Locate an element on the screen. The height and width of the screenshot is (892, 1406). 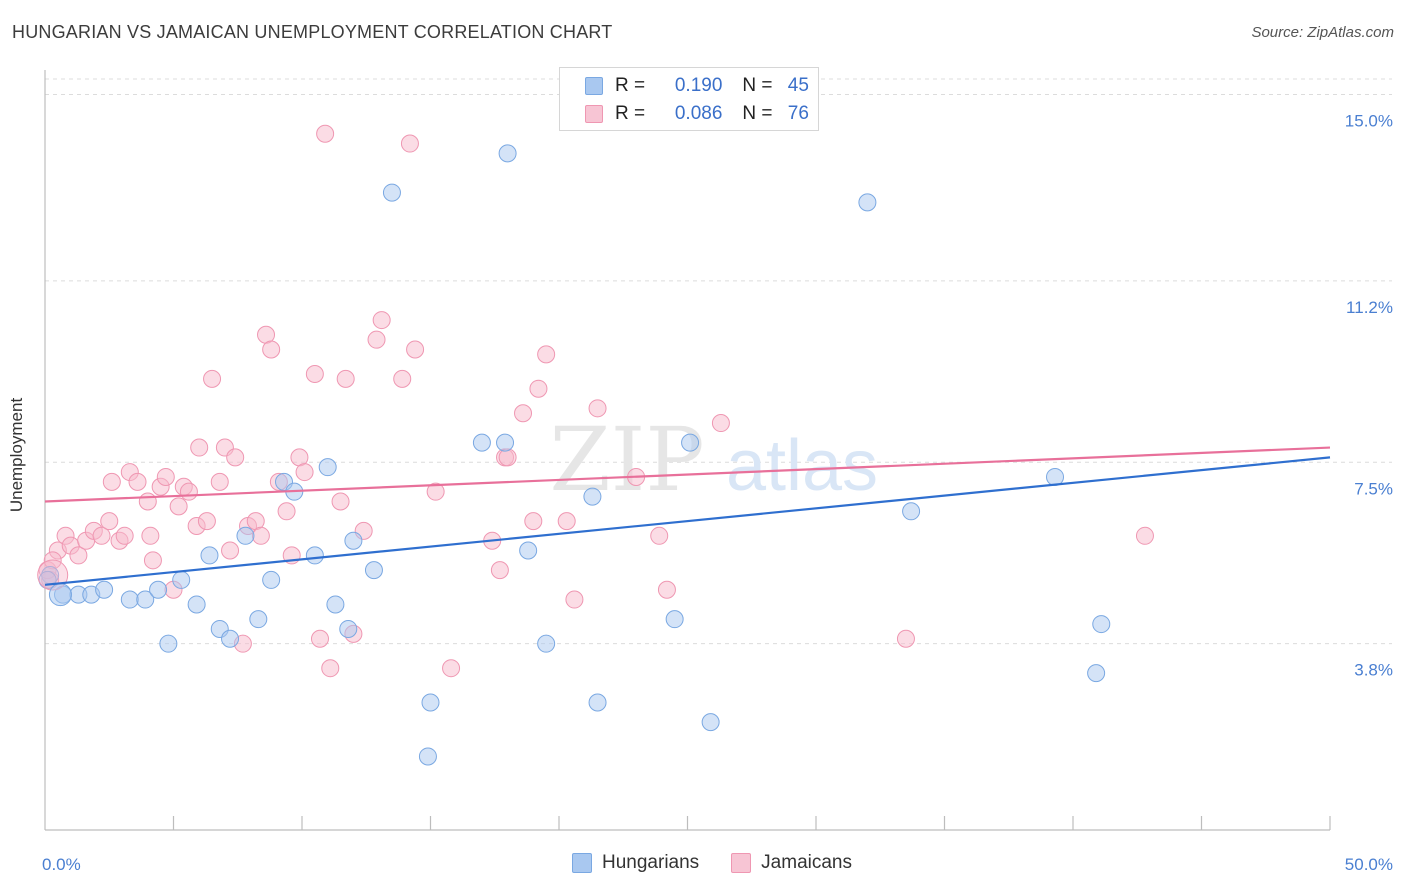
watermark-atlas: atlas is located at coordinates (802, 466).